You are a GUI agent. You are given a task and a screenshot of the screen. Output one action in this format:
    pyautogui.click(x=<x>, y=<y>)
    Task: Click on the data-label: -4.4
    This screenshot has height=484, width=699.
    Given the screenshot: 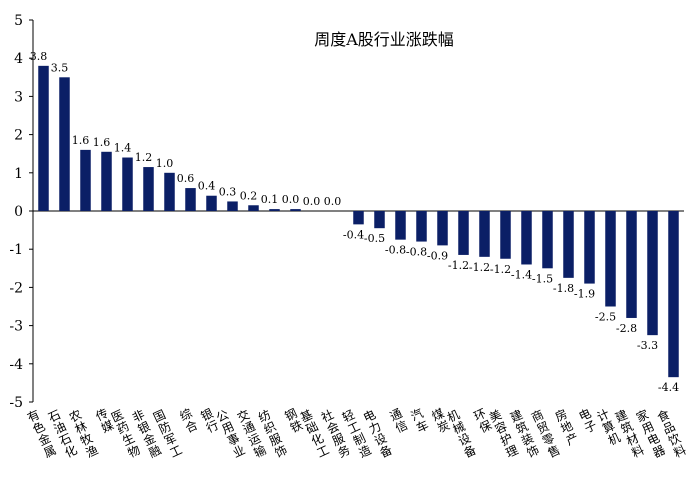 What is the action you would take?
    pyautogui.click(x=668, y=387)
    